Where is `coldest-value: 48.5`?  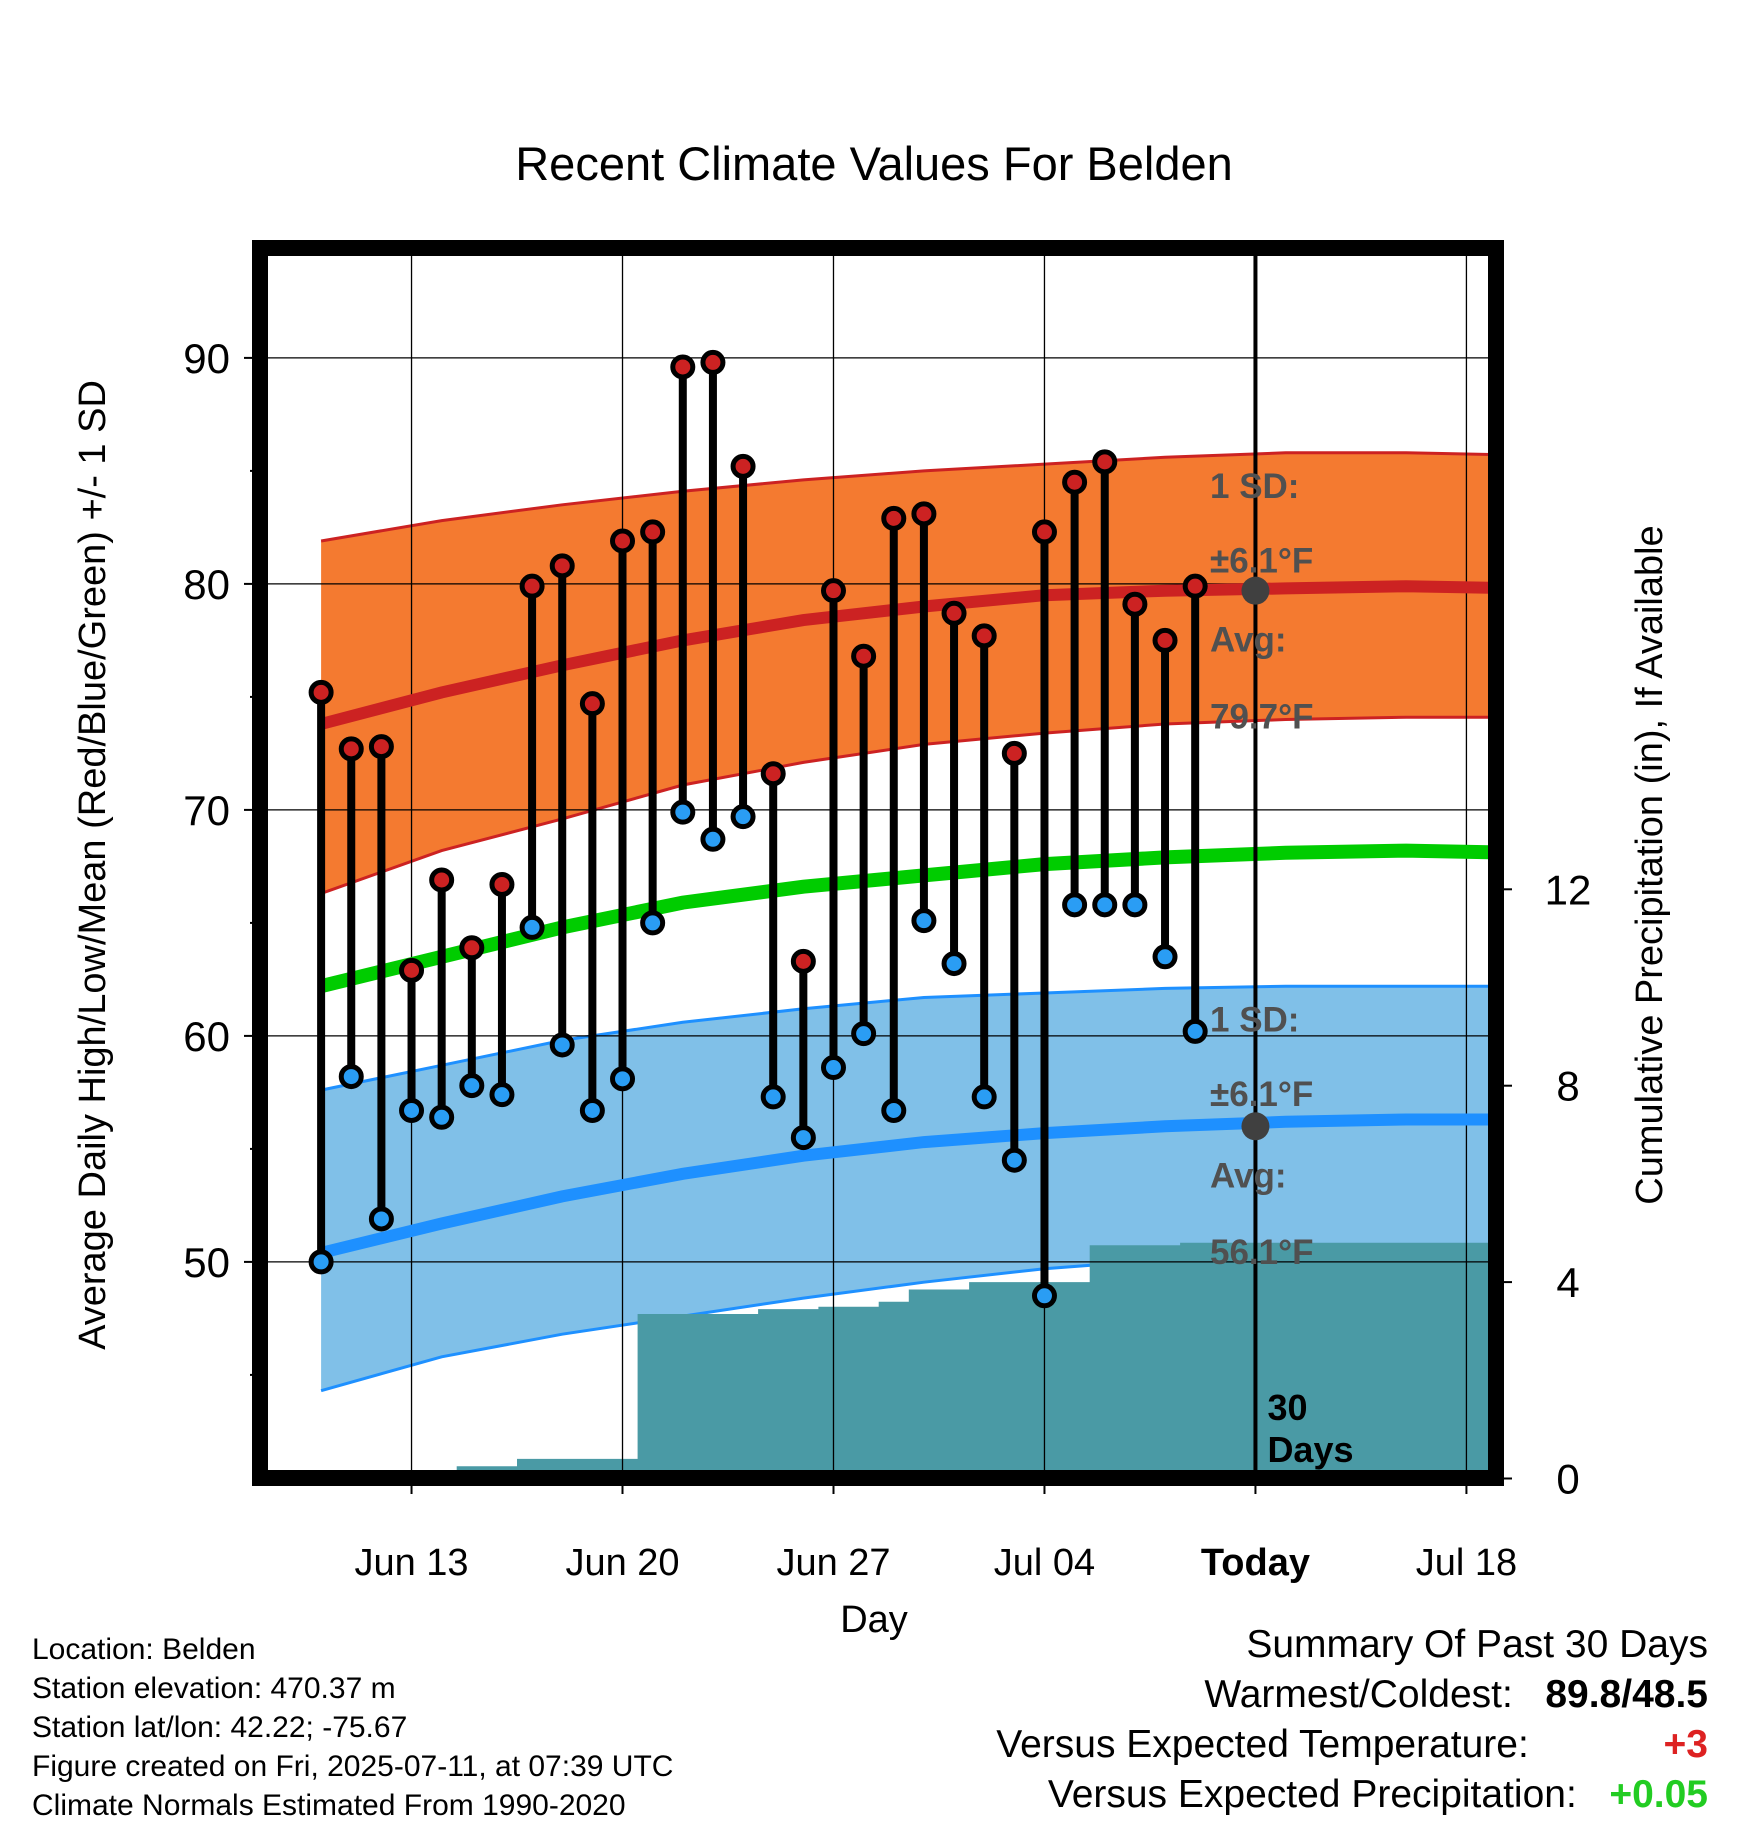
coldest-value: 48.5 is located at coordinates (1670, 1694).